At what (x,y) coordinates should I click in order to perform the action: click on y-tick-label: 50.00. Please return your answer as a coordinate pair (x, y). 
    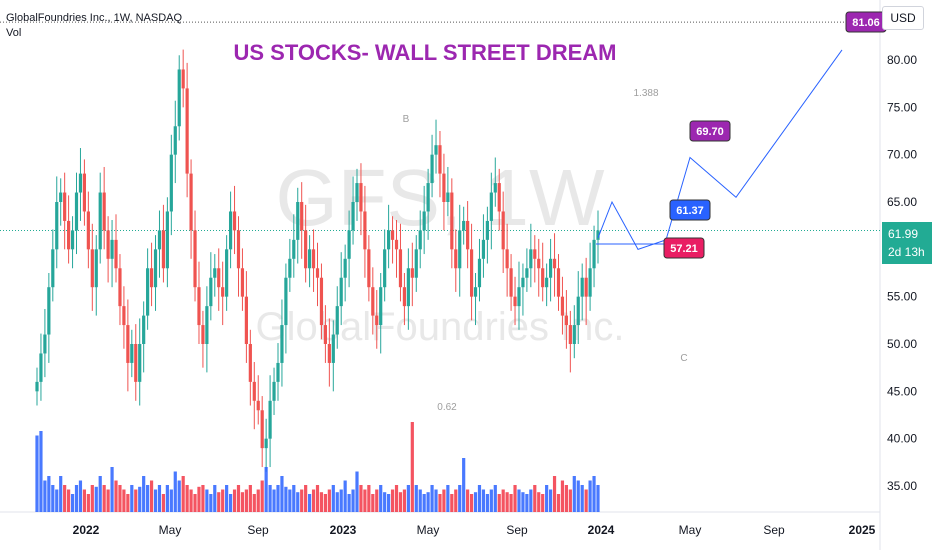
    Looking at the image, I should click on (902, 344).